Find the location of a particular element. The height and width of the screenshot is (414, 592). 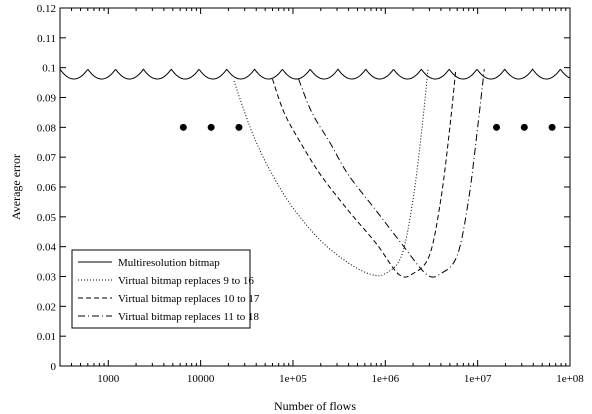

y-axis-label: Average error is located at coordinates (16, 187).